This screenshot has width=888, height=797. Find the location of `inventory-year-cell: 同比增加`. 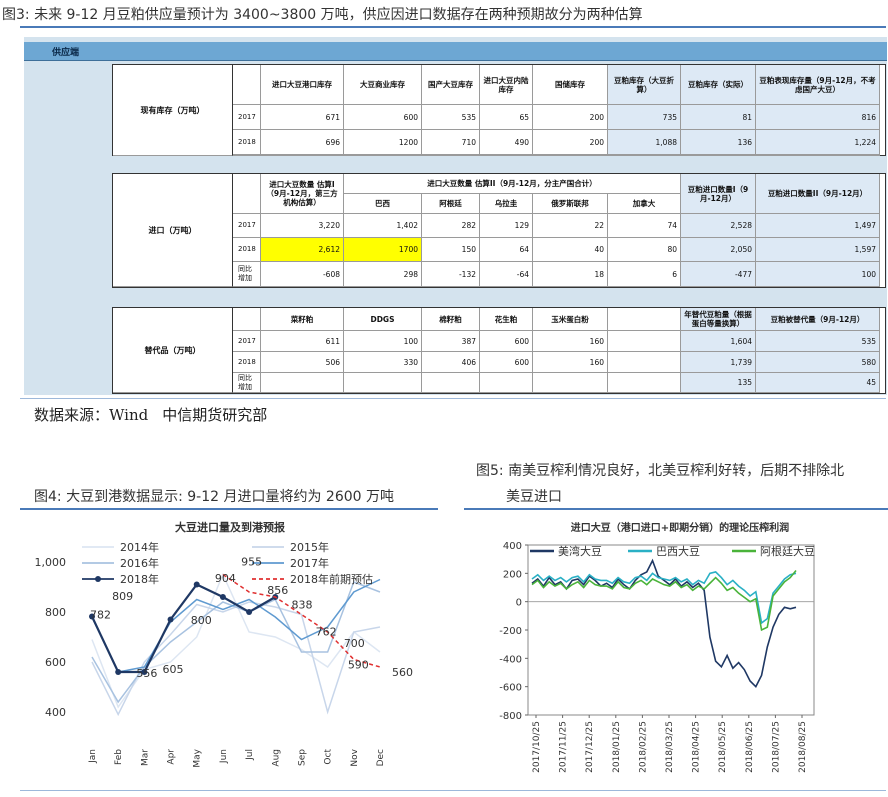

inventory-year-cell: 同比增加 is located at coordinates (247, 155).